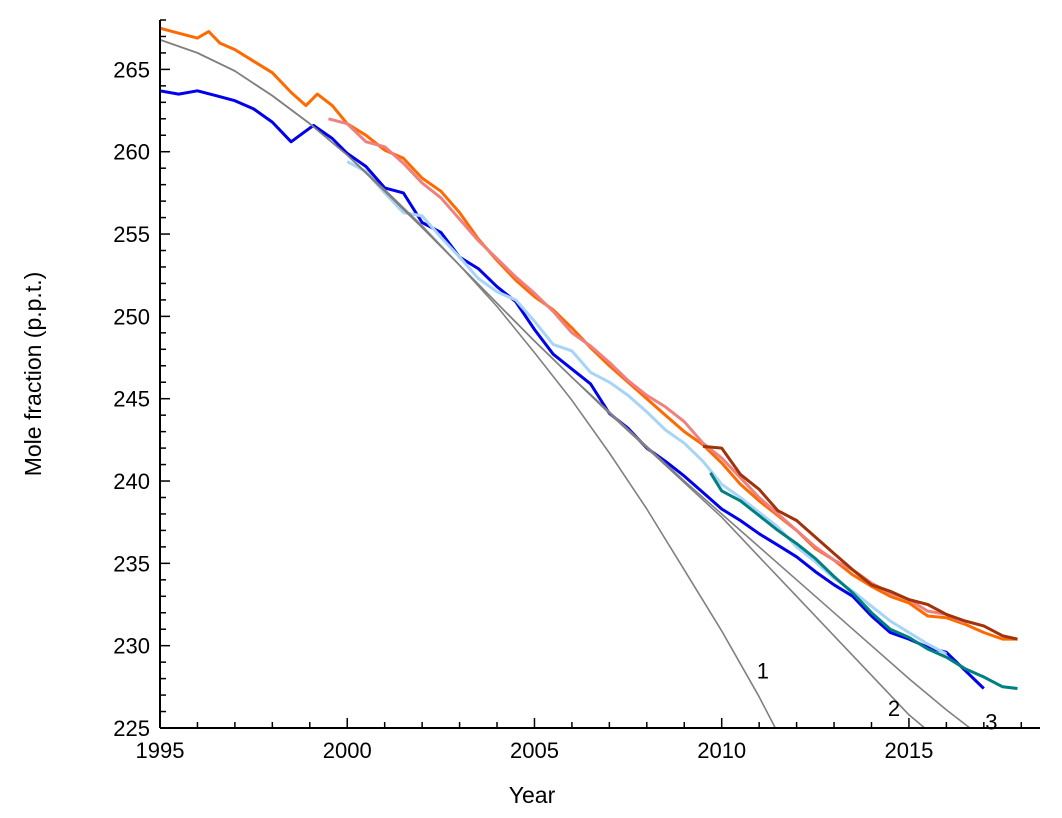 Image resolution: width=1062 pixels, height=818 pixels. Describe the element at coordinates (131, 234) in the screenshot. I see `y-tick-label: 255` at that location.